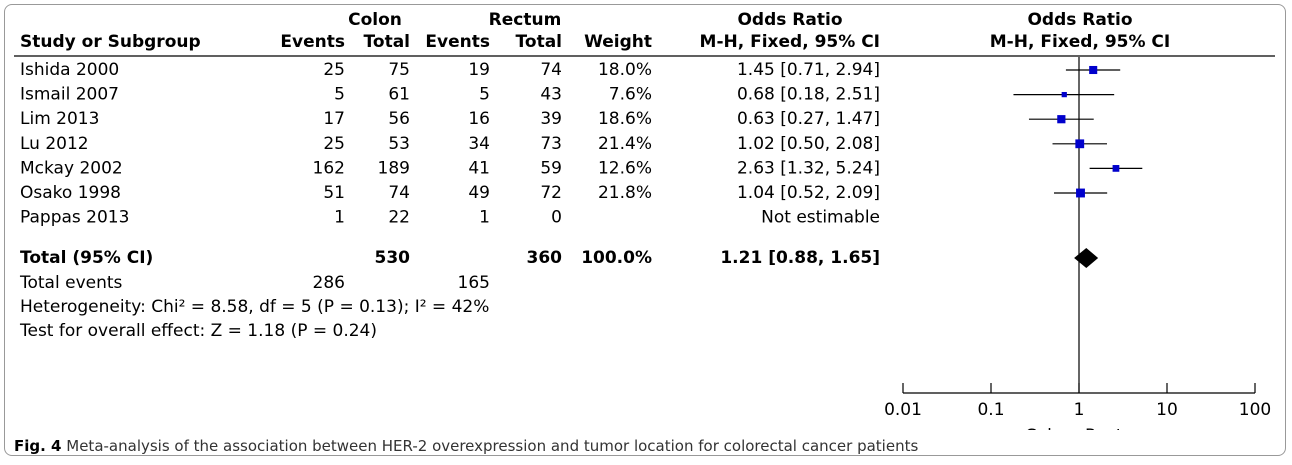  Describe the element at coordinates (1079, 410) in the screenshot. I see `x-tick-label: 1` at that location.